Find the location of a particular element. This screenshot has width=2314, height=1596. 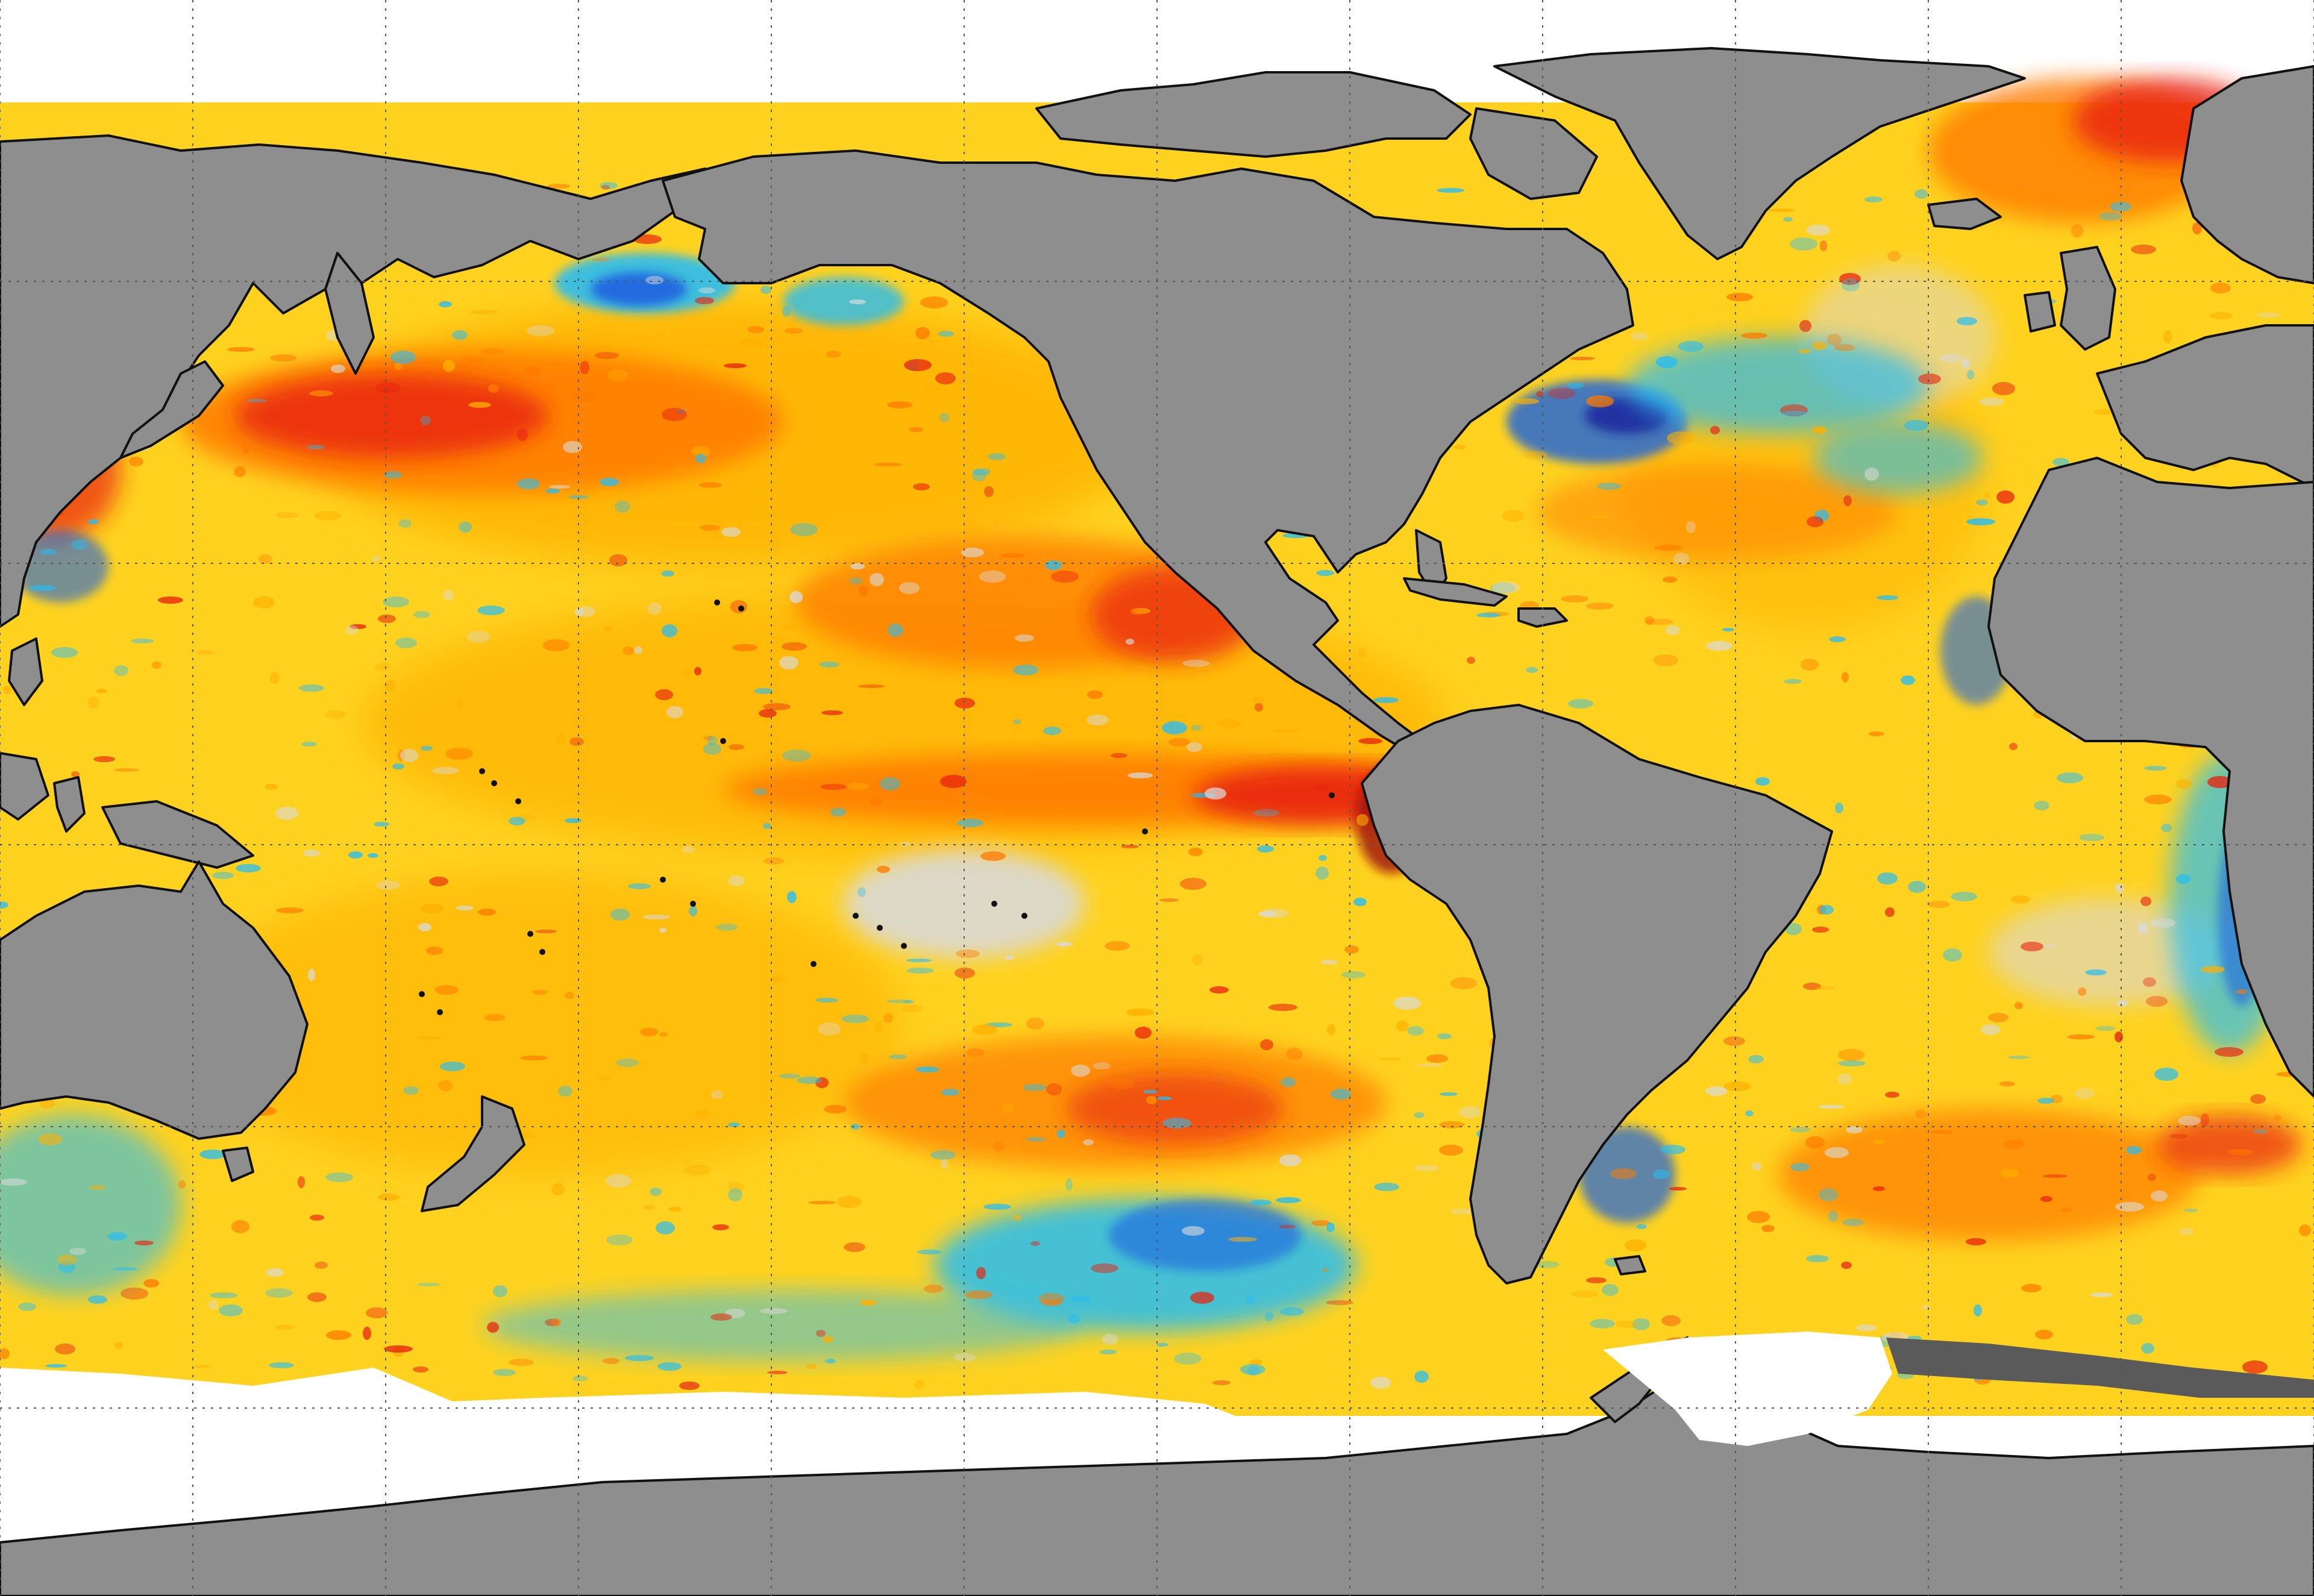

landmass-ireland is located at coordinates (2040, 312).